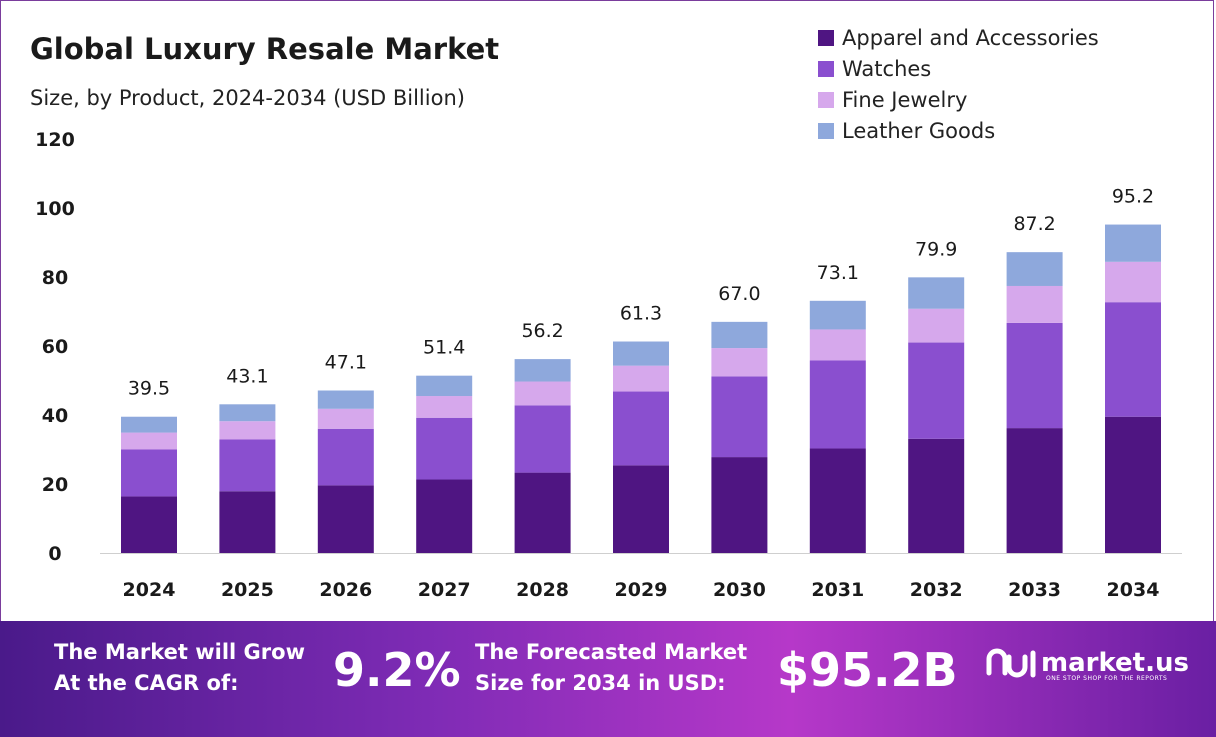 The image size is (1216, 737). I want to click on bar-total-label: 87.2, so click(1034, 224).